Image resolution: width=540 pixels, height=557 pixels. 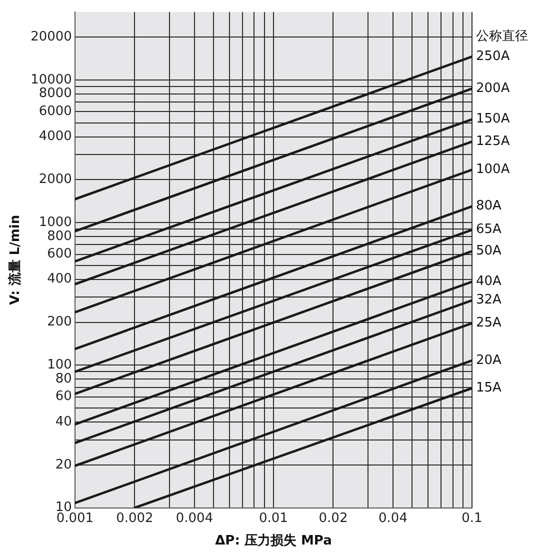 What do you see at coordinates (393, 518) in the screenshot?
I see `x-tick-label: 0.04` at bounding box center [393, 518].